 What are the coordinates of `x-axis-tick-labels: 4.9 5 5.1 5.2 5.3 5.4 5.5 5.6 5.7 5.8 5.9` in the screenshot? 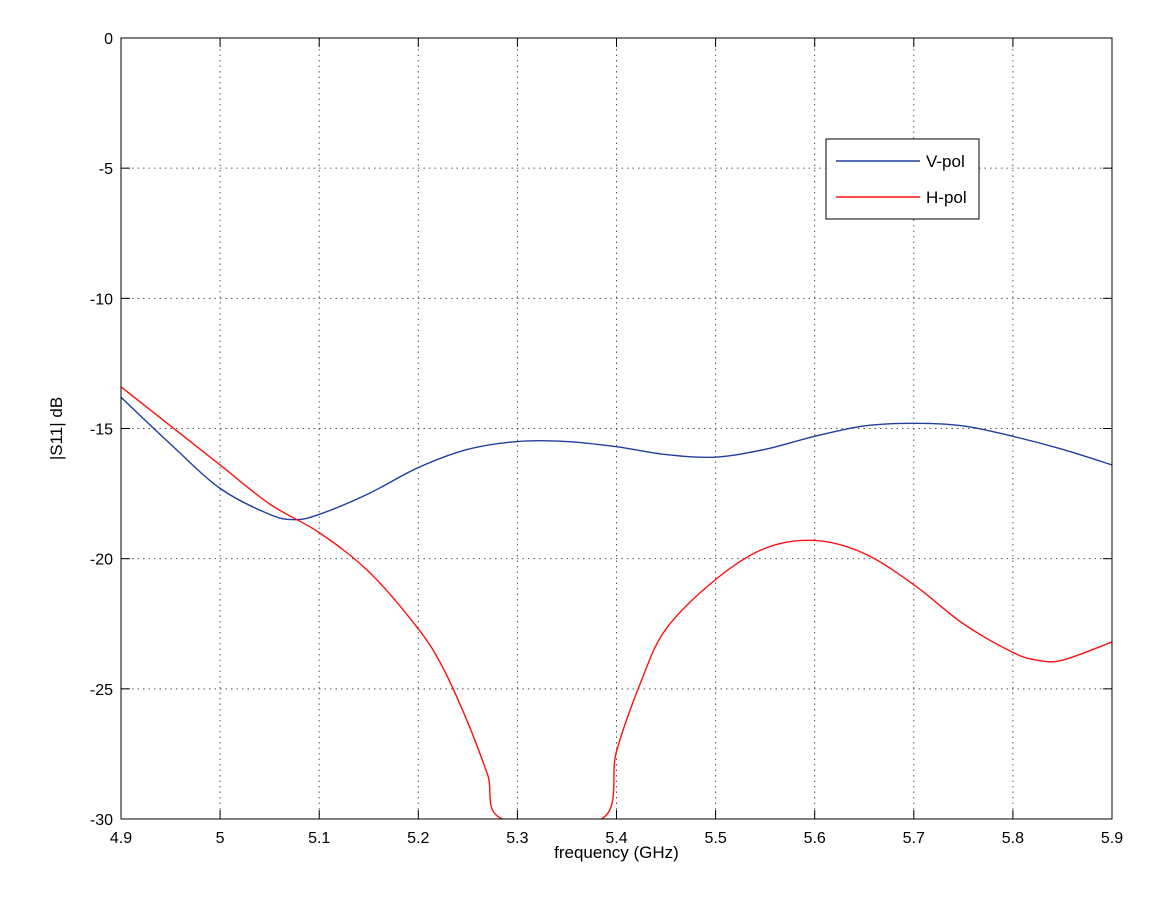 It's located at (616, 838).